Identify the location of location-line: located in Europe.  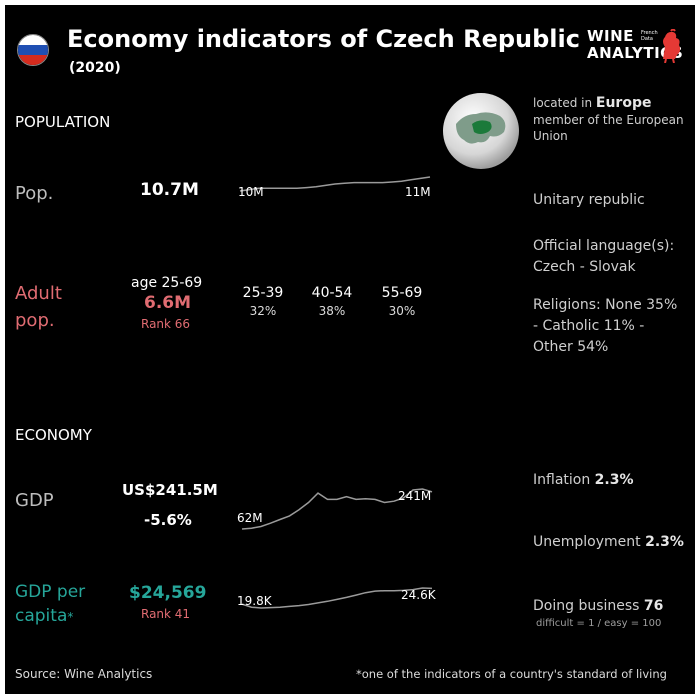
(592, 103).